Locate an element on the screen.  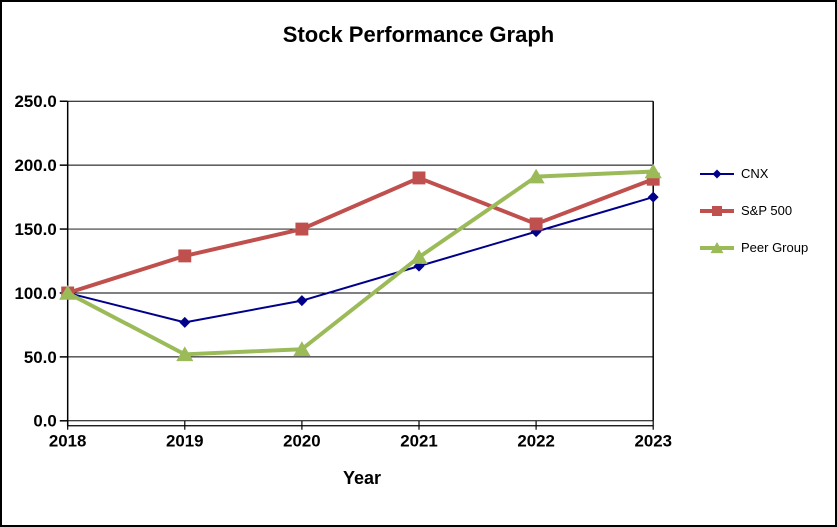
y-tick-label: 250.0 is located at coordinates (36, 101).